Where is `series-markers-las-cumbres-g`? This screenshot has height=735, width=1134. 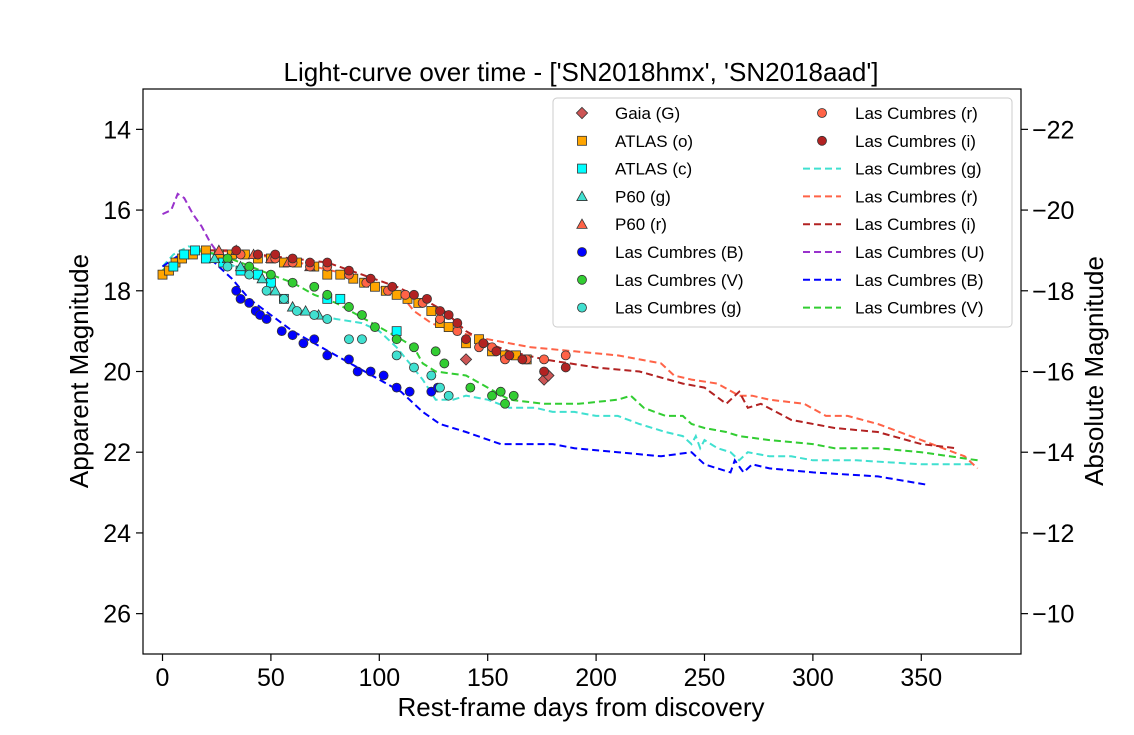 series-markers-las-cumbres-g is located at coordinates (338, 331).